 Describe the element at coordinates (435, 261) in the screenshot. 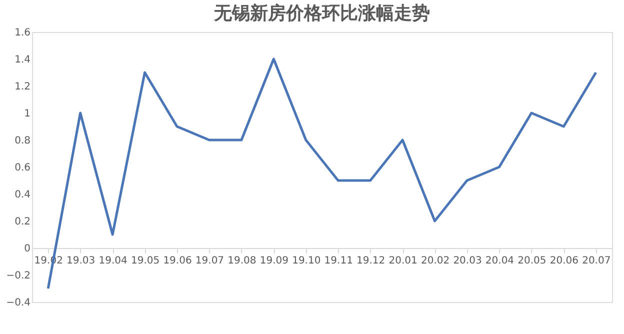

I see `x-tick-label: 20.02` at that location.